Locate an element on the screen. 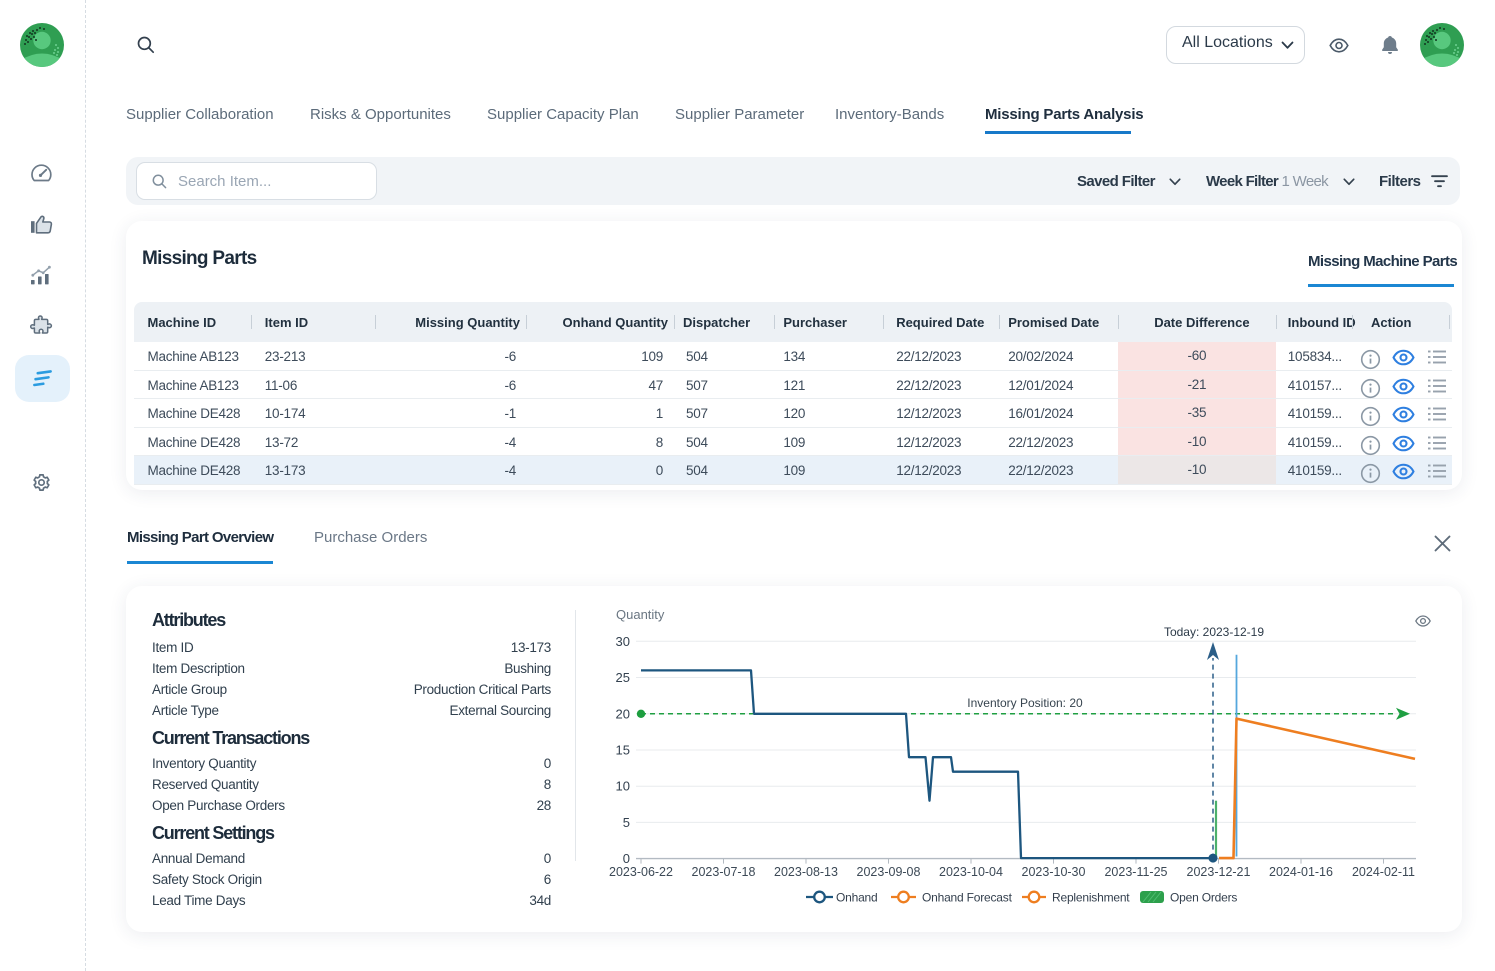 This screenshot has height=971, width=1495. svg-text: 20 is located at coordinates (623, 713).